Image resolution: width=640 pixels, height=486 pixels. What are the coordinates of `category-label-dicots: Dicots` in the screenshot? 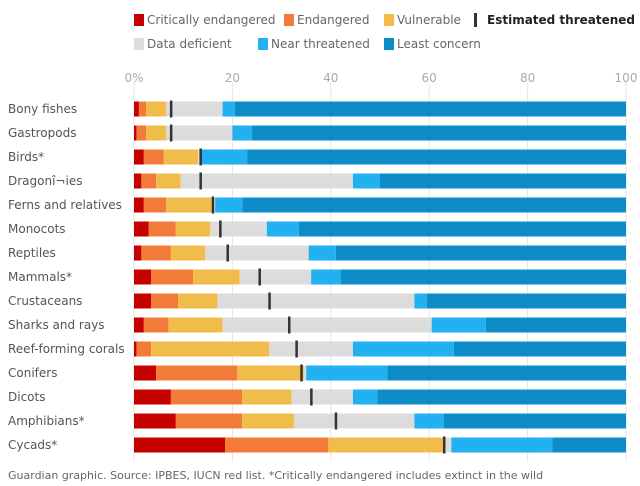 It's located at (26, 397).